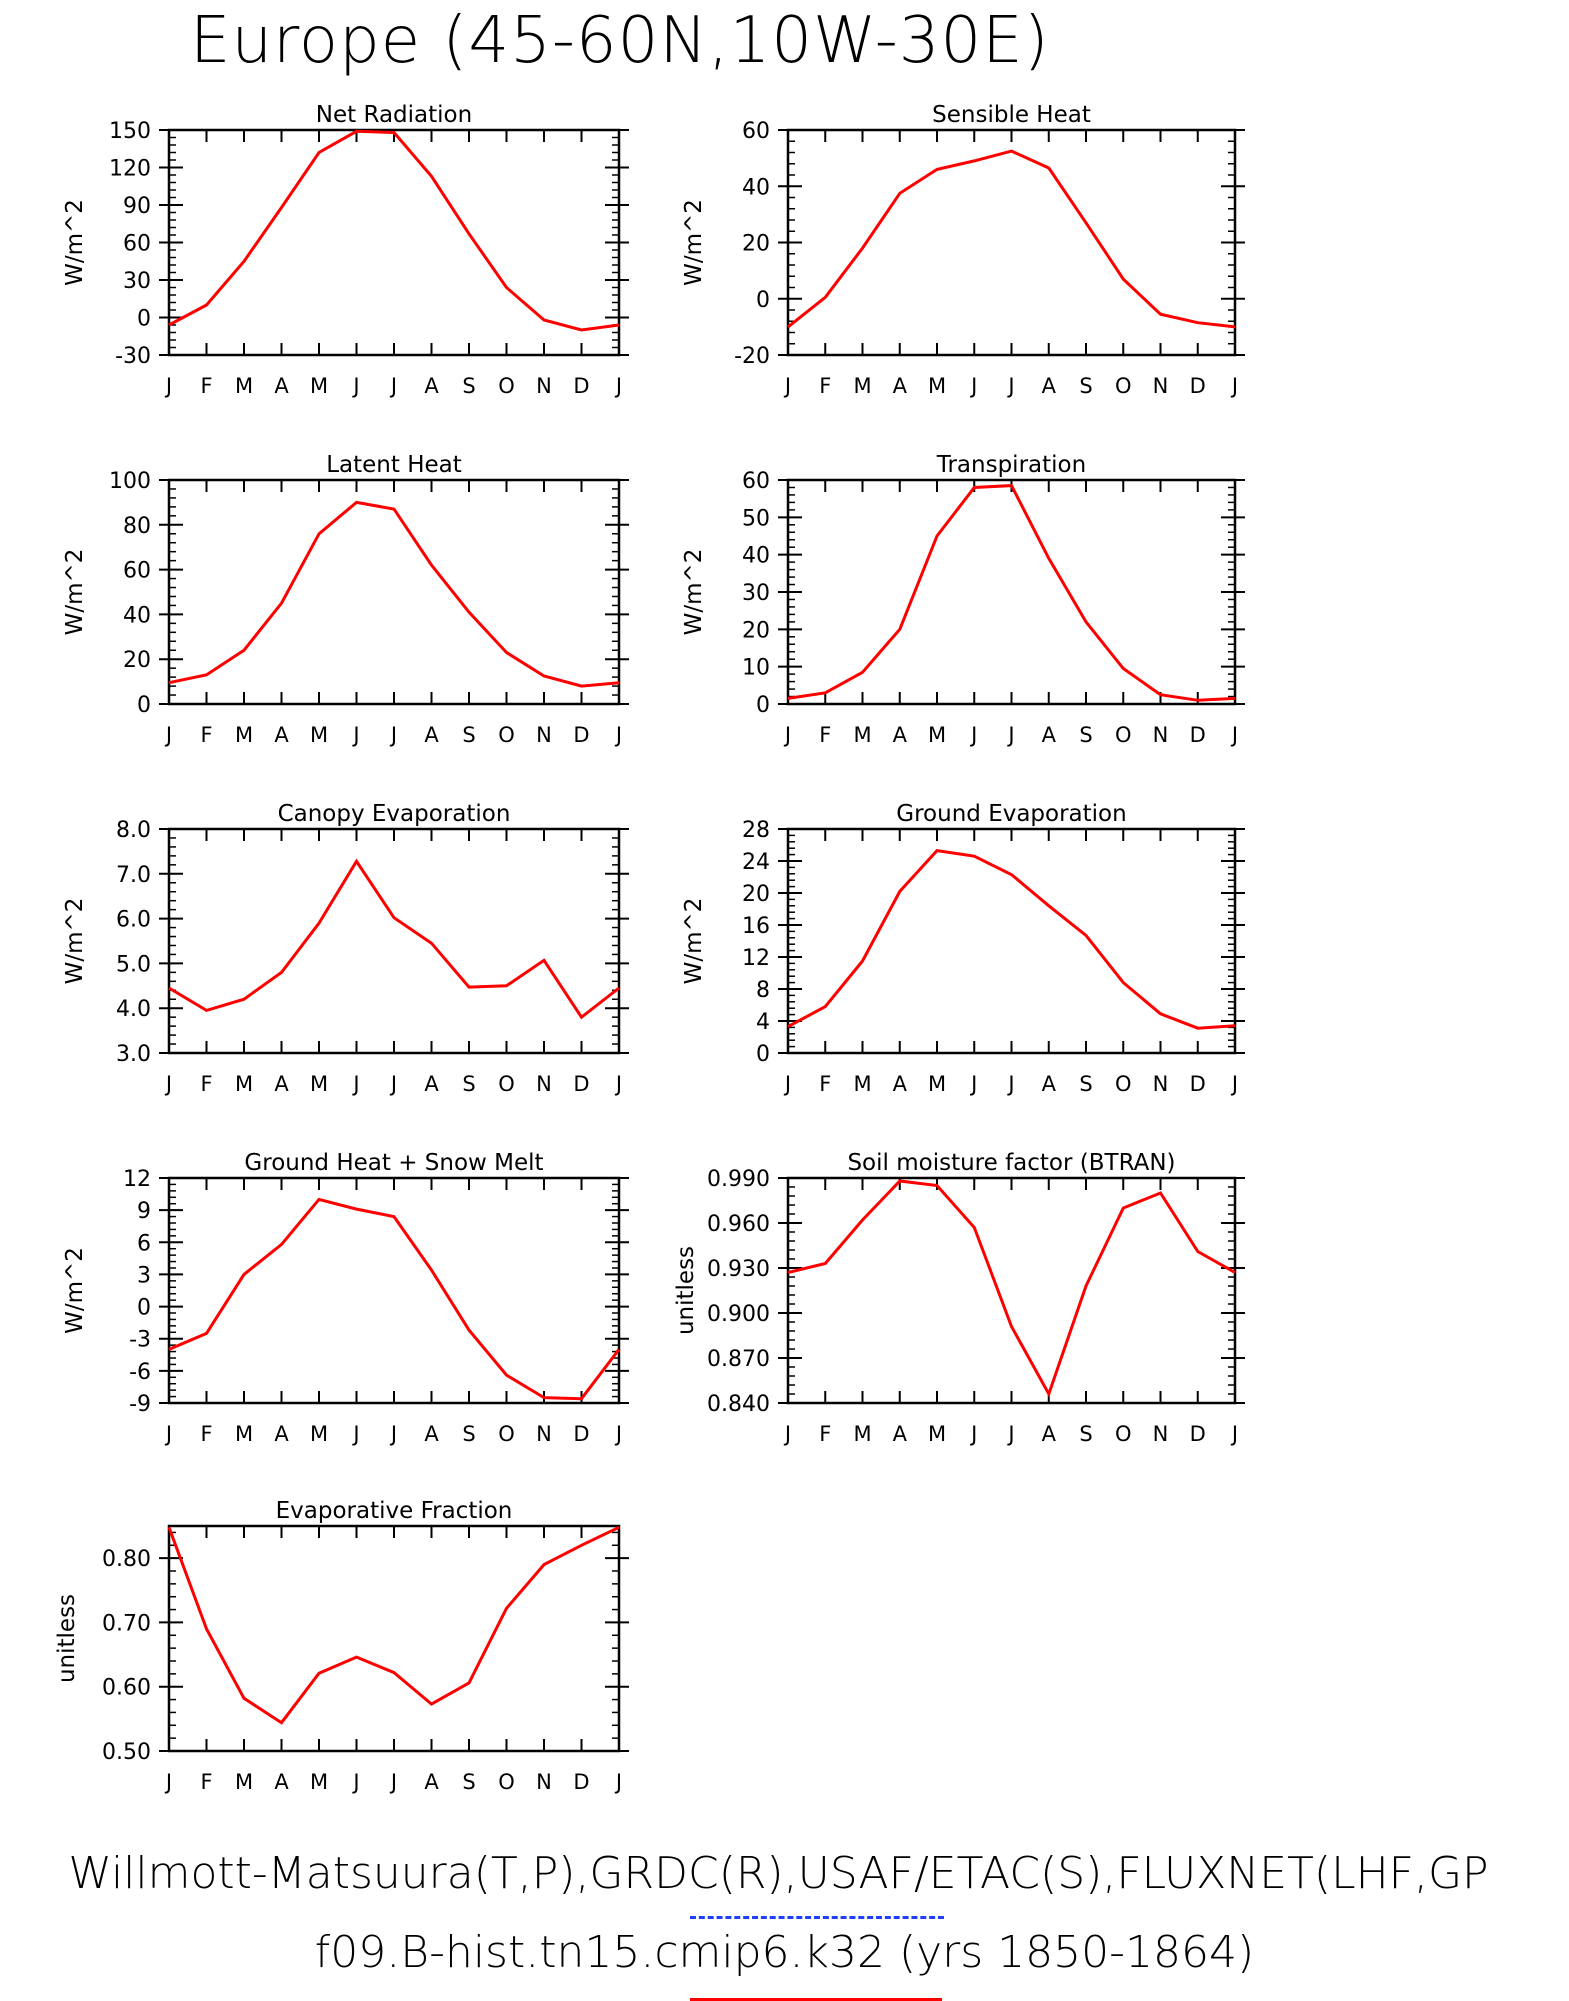 This screenshot has width=1569, height=2001. I want to click on panel-title: Ground Evaporation, so click(1011, 814).